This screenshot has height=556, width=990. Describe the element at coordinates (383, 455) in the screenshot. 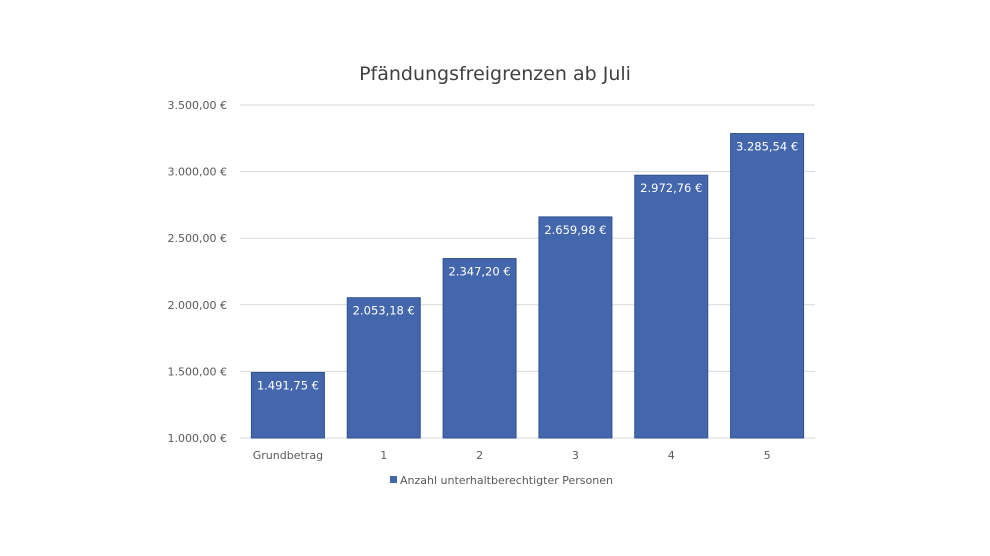

I see `x-category-label: 1` at that location.